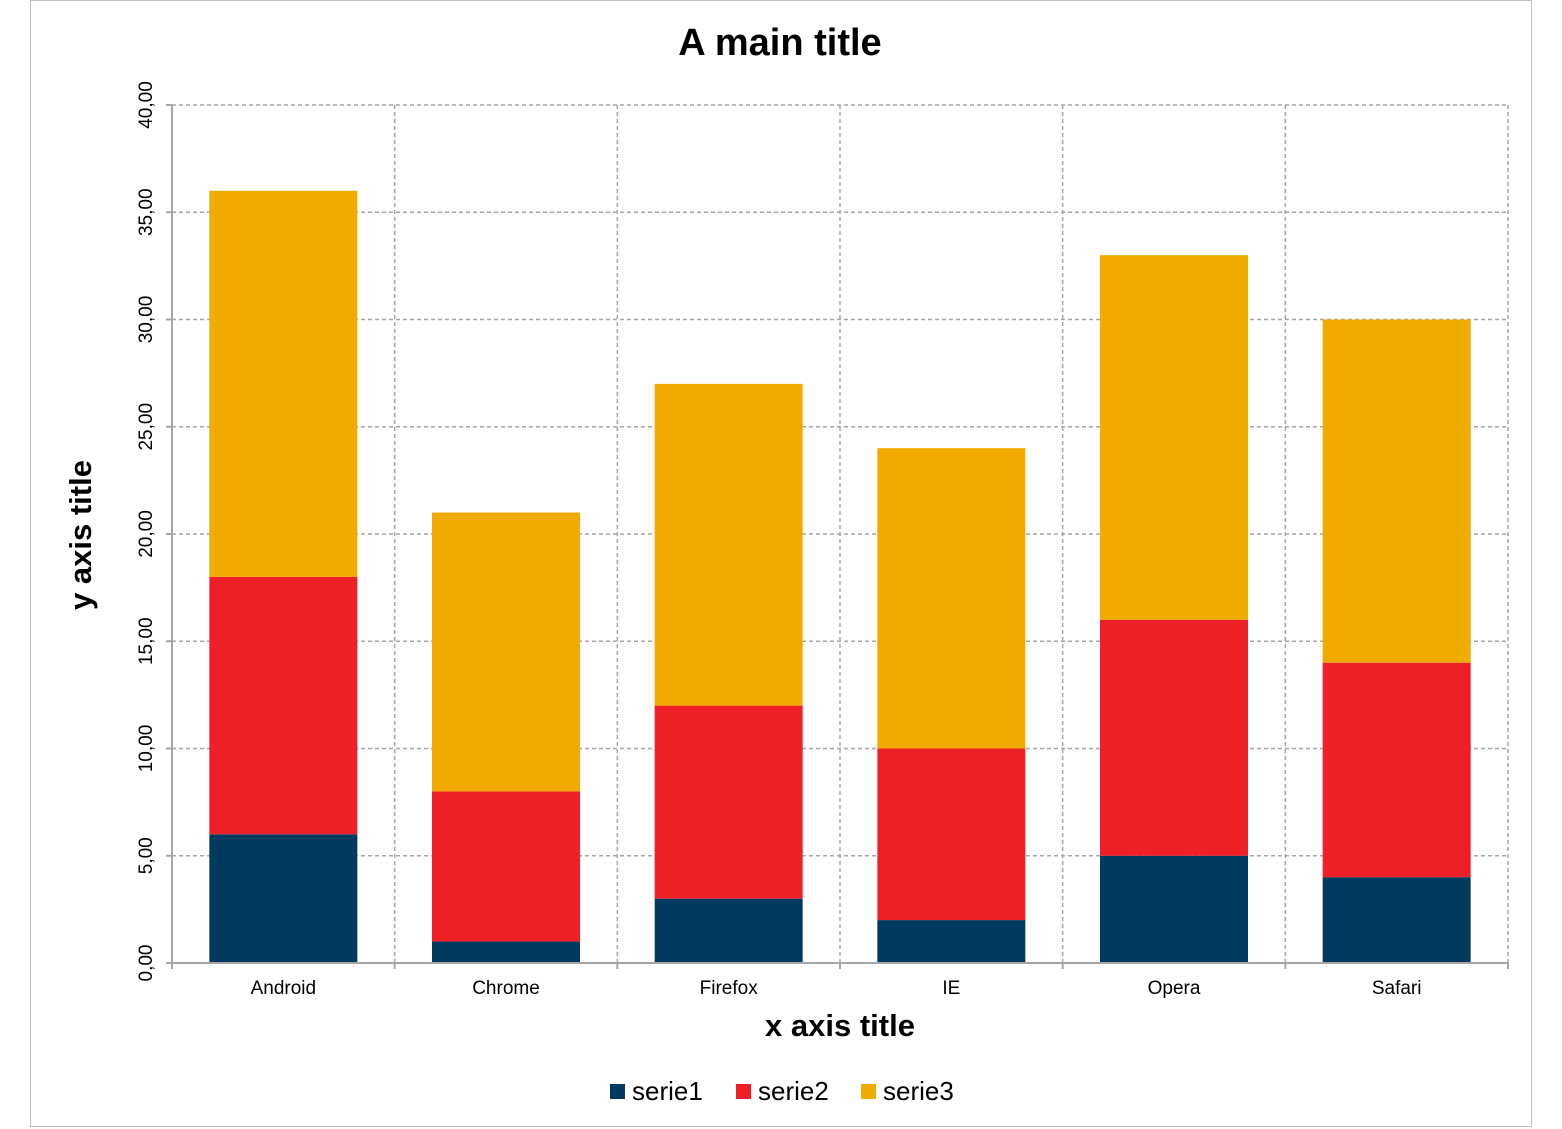  What do you see at coordinates (1174, 909) in the screenshot?
I see `bar-opera-serie1` at bounding box center [1174, 909].